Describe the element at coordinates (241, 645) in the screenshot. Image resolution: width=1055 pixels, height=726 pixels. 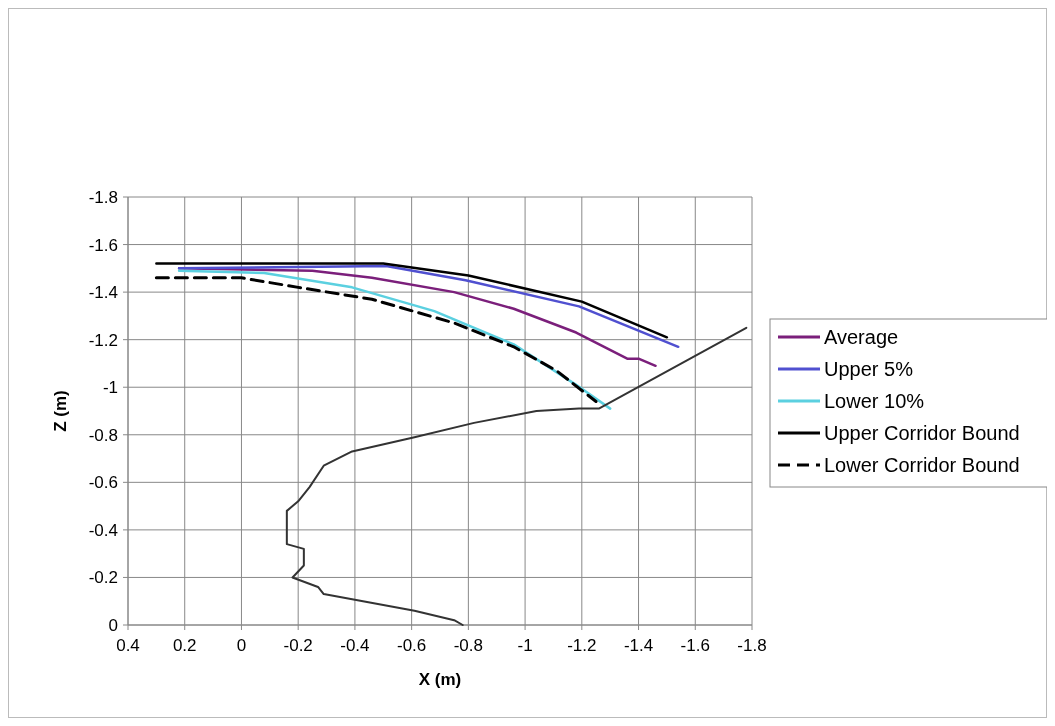
I see `x-tick-label: 0` at that location.